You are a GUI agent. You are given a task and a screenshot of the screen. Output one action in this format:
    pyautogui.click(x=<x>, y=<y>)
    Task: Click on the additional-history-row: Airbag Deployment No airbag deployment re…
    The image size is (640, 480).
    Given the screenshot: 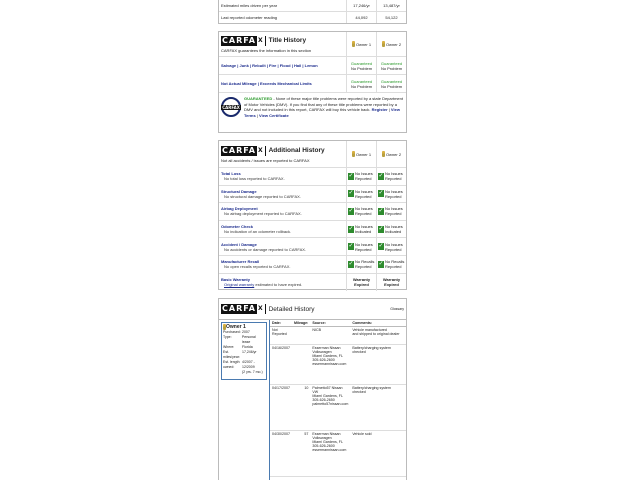 What is the action you would take?
    pyautogui.click(x=312, y=212)
    